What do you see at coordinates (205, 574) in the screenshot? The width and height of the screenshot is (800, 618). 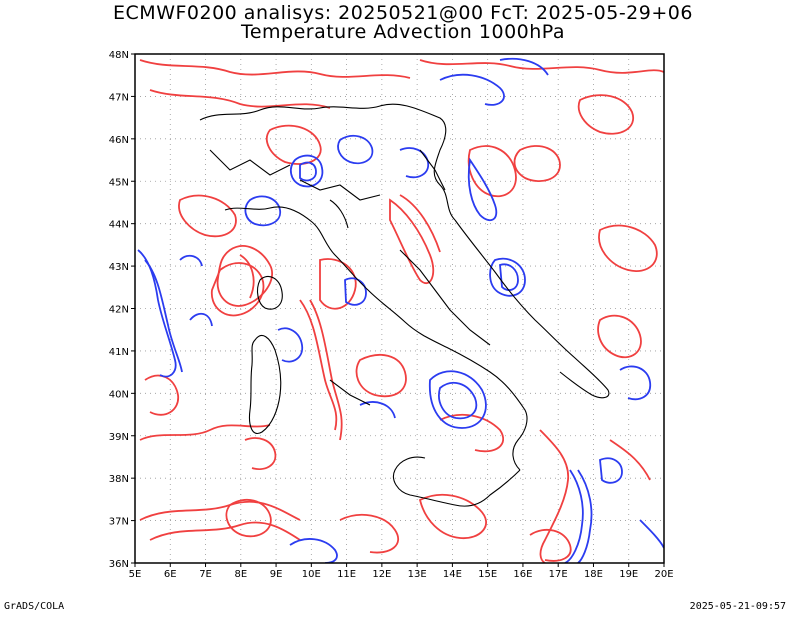 I see `x-tick-label: 7E` at bounding box center [205, 574].